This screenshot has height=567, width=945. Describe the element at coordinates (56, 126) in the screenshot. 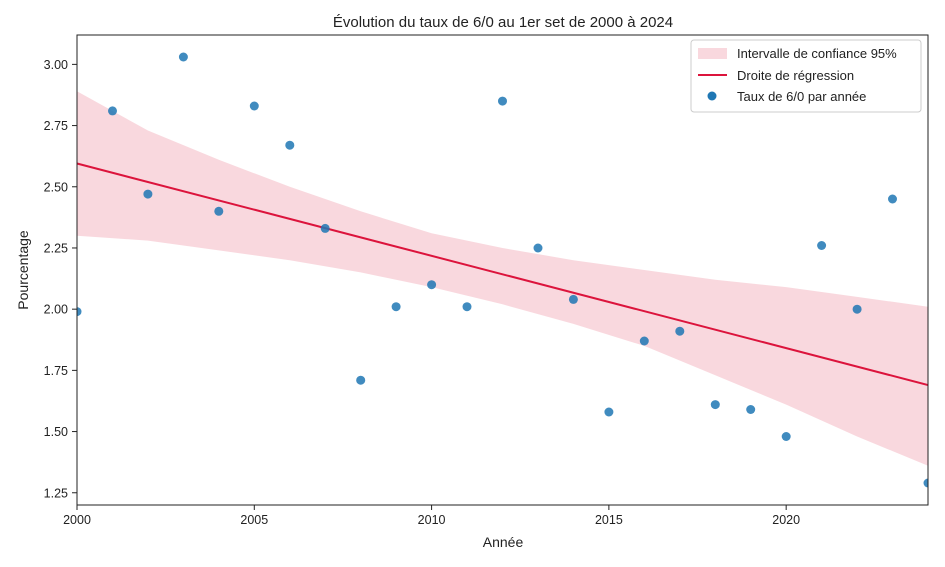

I see `y-tick-label: 2.75` at that location.